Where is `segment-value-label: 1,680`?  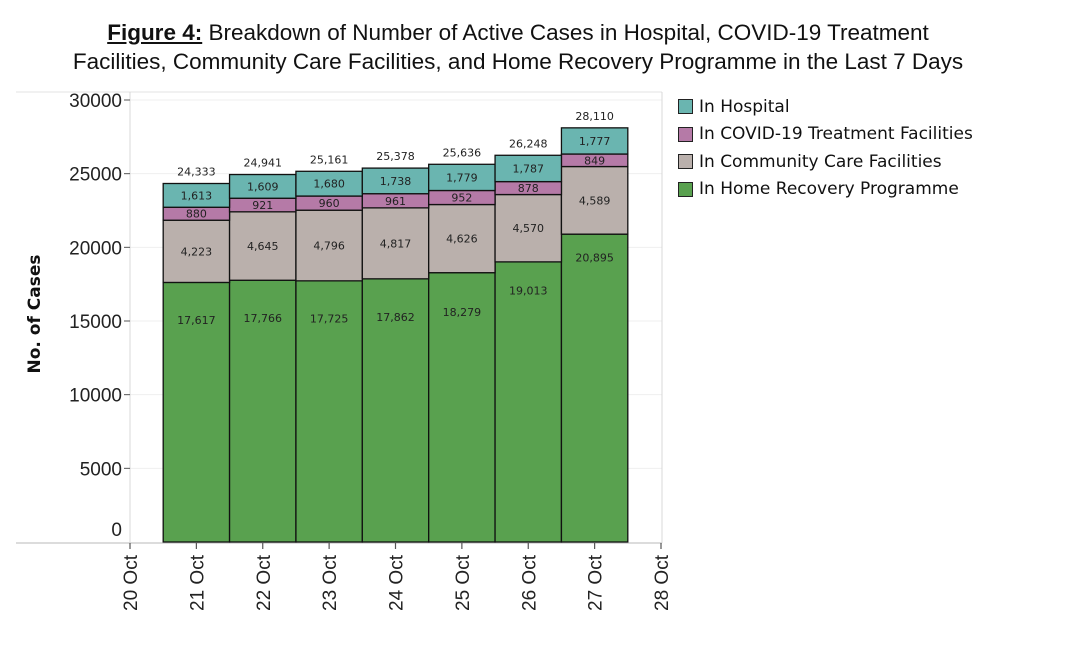
segment-value-label: 1,680 is located at coordinates (329, 184).